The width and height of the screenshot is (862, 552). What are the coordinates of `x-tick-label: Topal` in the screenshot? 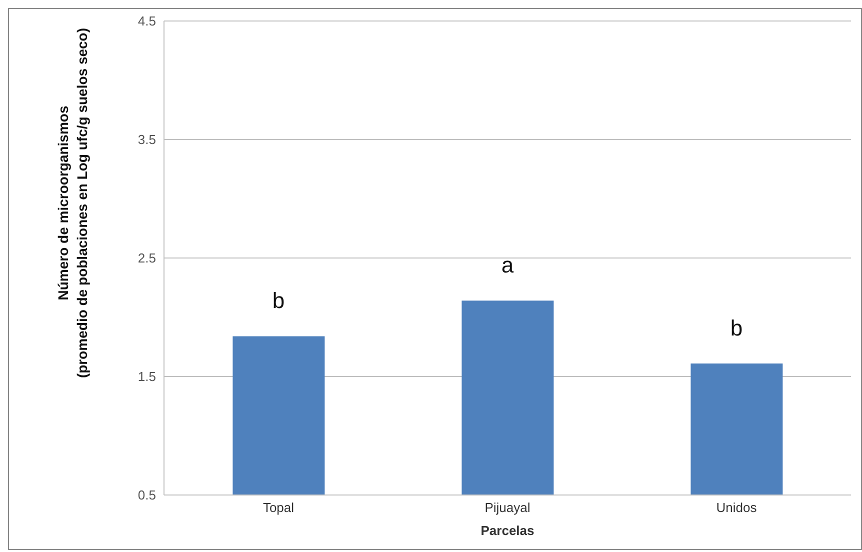 It's located at (278, 508).